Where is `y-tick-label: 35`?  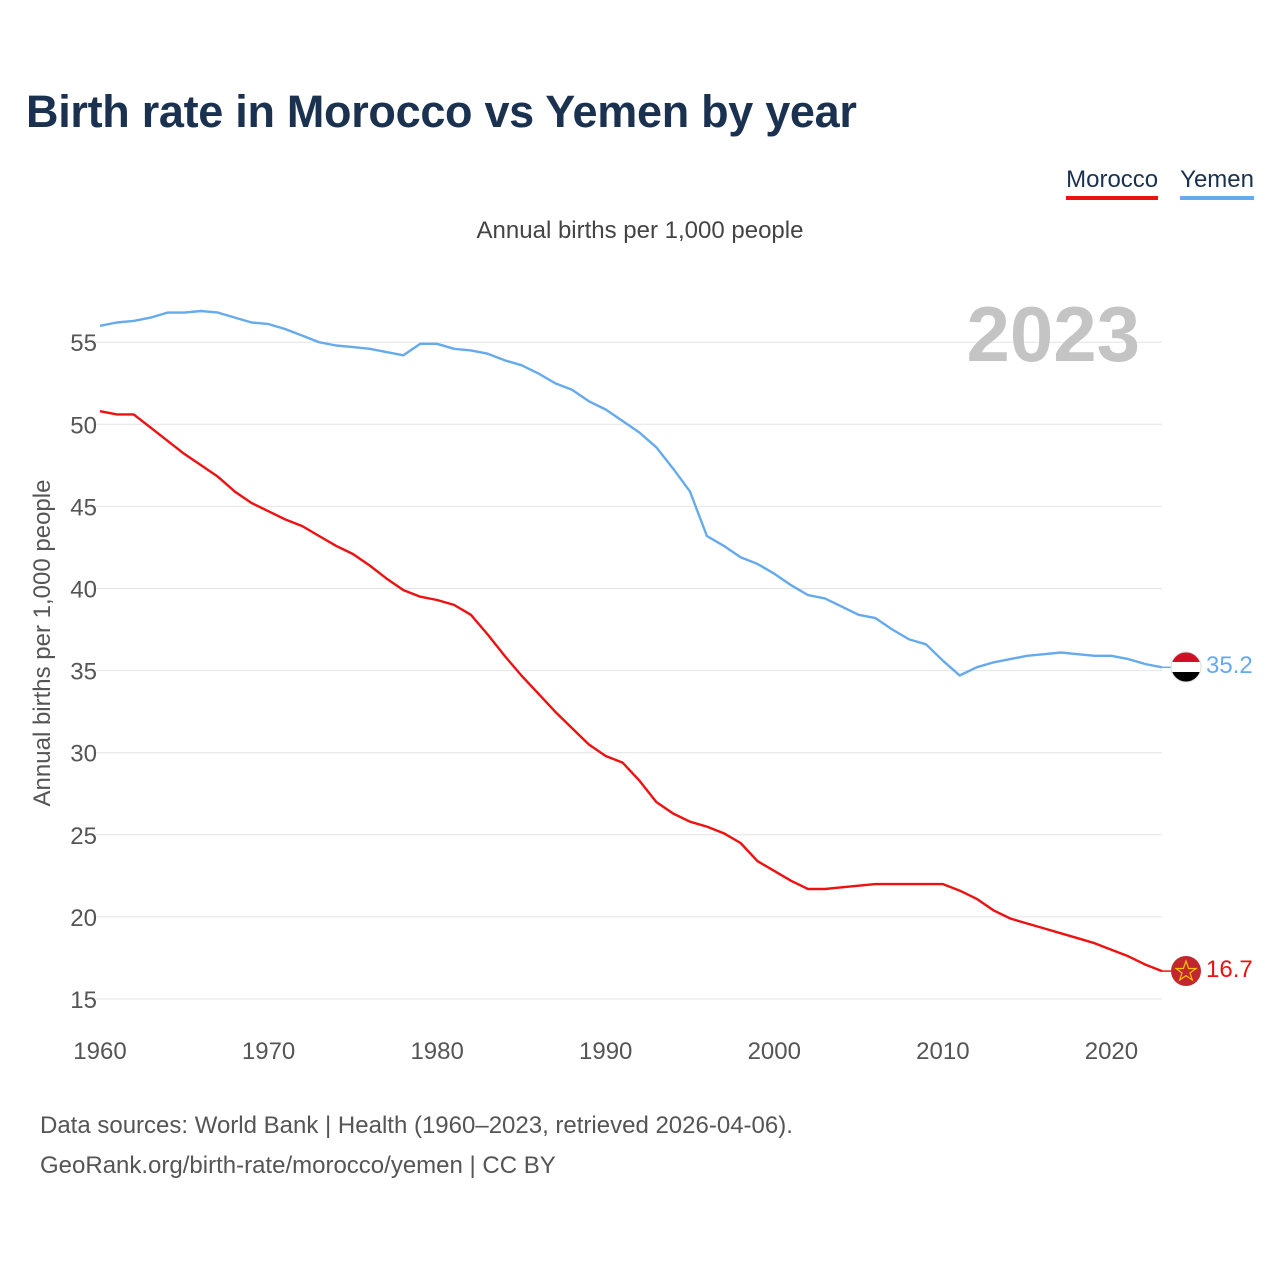
y-tick-label: 35 is located at coordinates (83, 672).